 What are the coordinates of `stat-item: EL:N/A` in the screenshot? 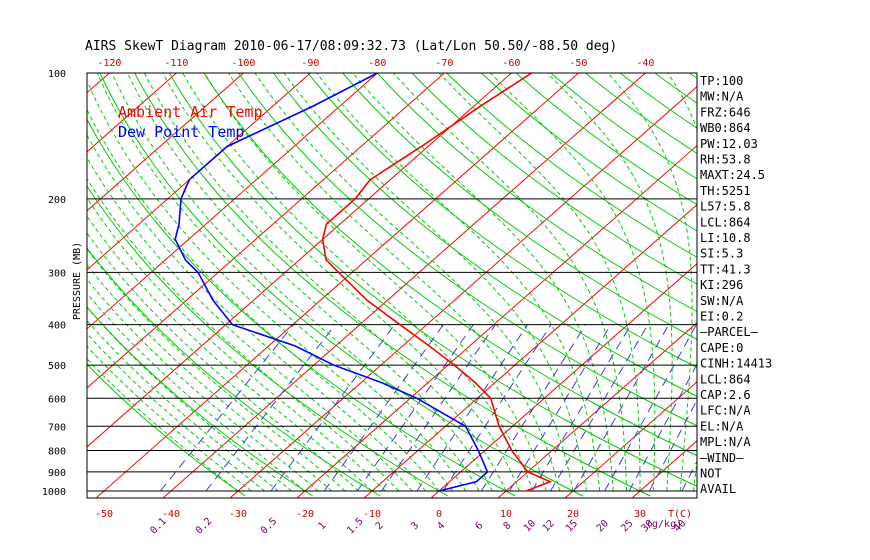 It's located at (722, 426).